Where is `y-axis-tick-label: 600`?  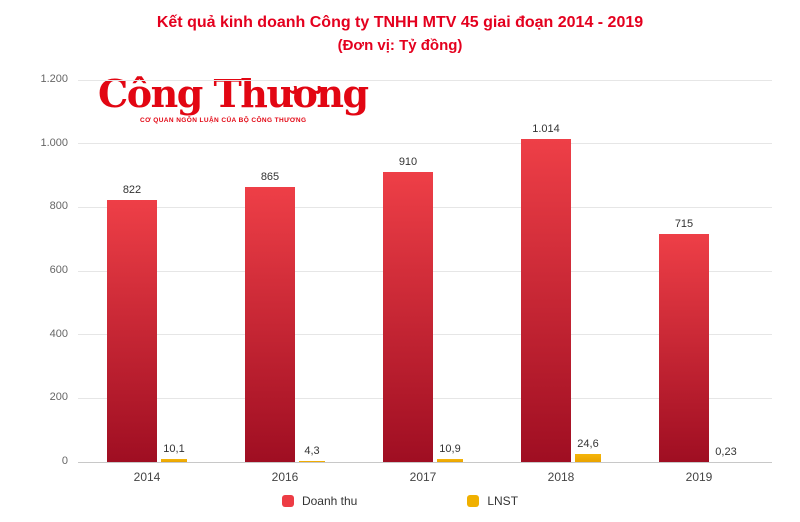
y-axis-tick-label: 600 is located at coordinates (58, 270).